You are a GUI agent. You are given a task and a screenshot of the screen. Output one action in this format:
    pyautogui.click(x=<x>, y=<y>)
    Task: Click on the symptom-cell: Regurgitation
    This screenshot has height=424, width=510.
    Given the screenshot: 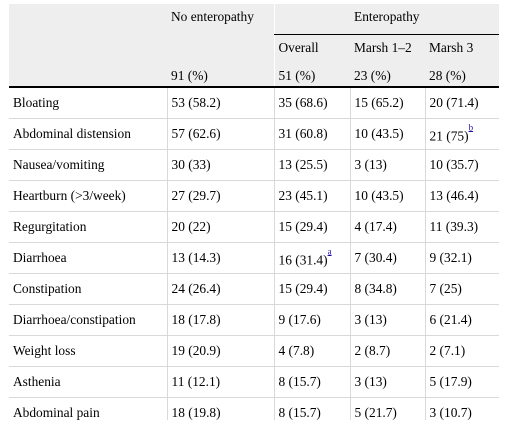 What is the action you would take?
    pyautogui.click(x=88, y=227)
    